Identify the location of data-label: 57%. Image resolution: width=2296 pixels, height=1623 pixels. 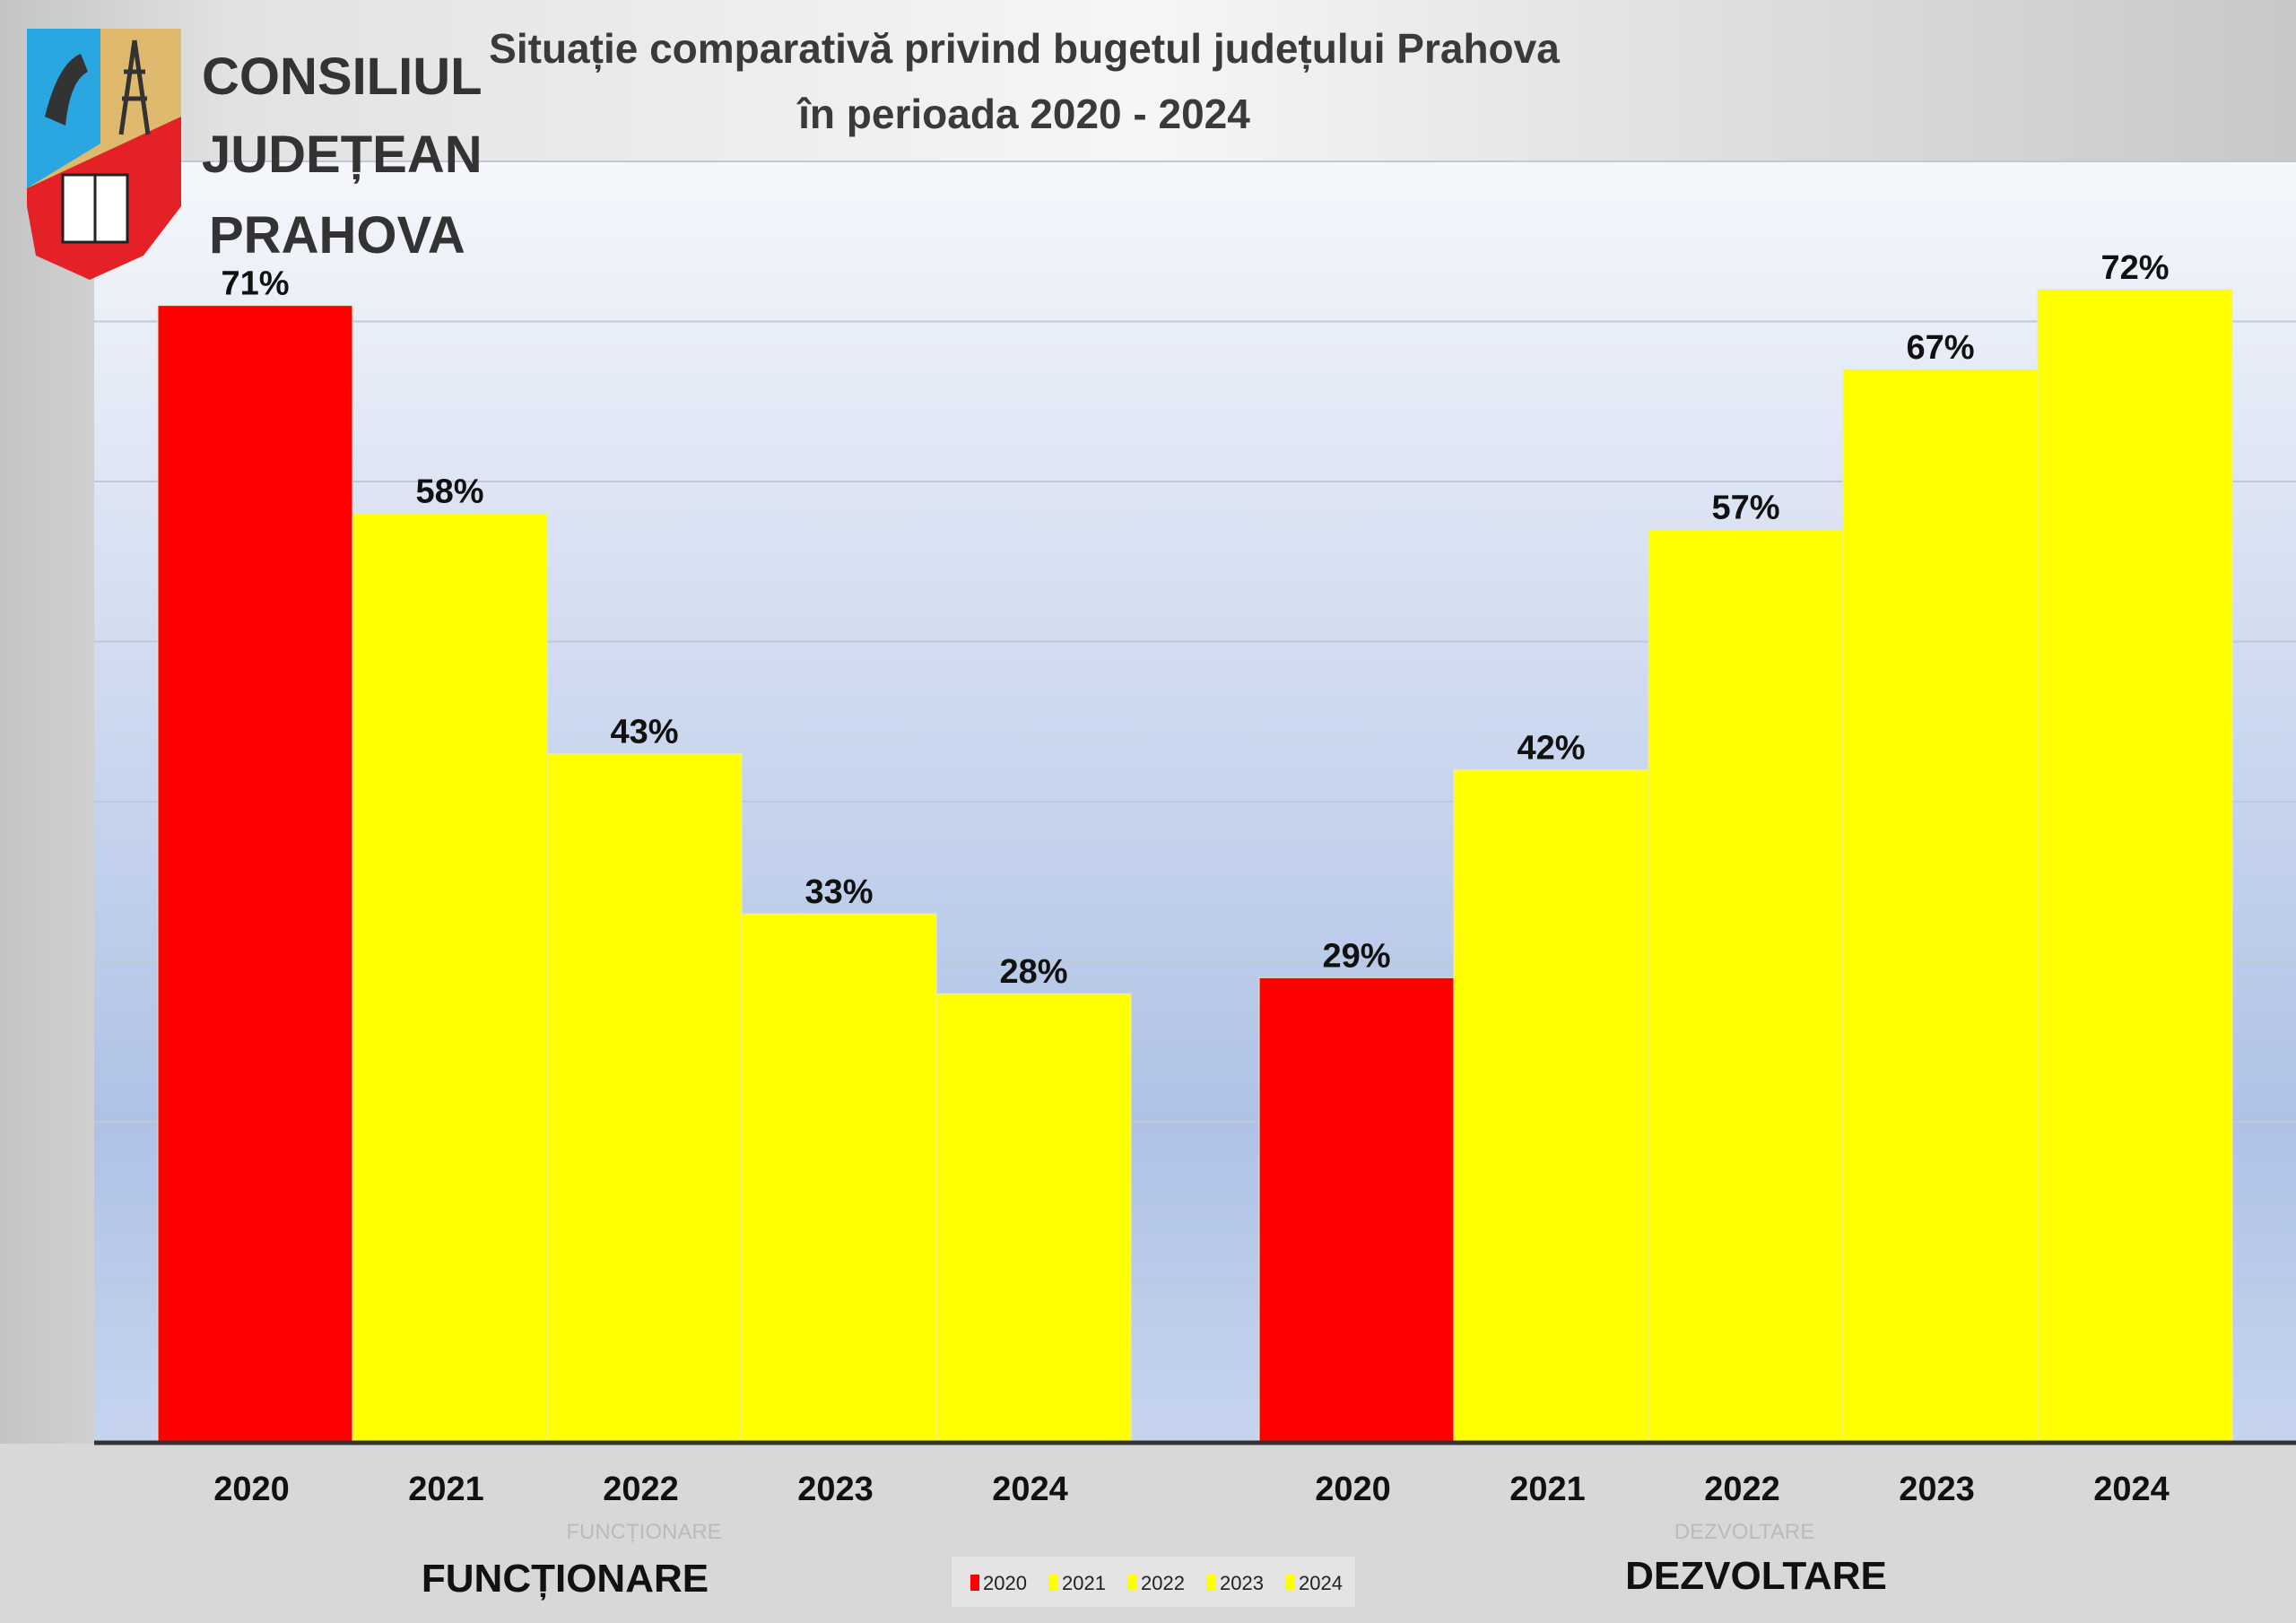
(1745, 508).